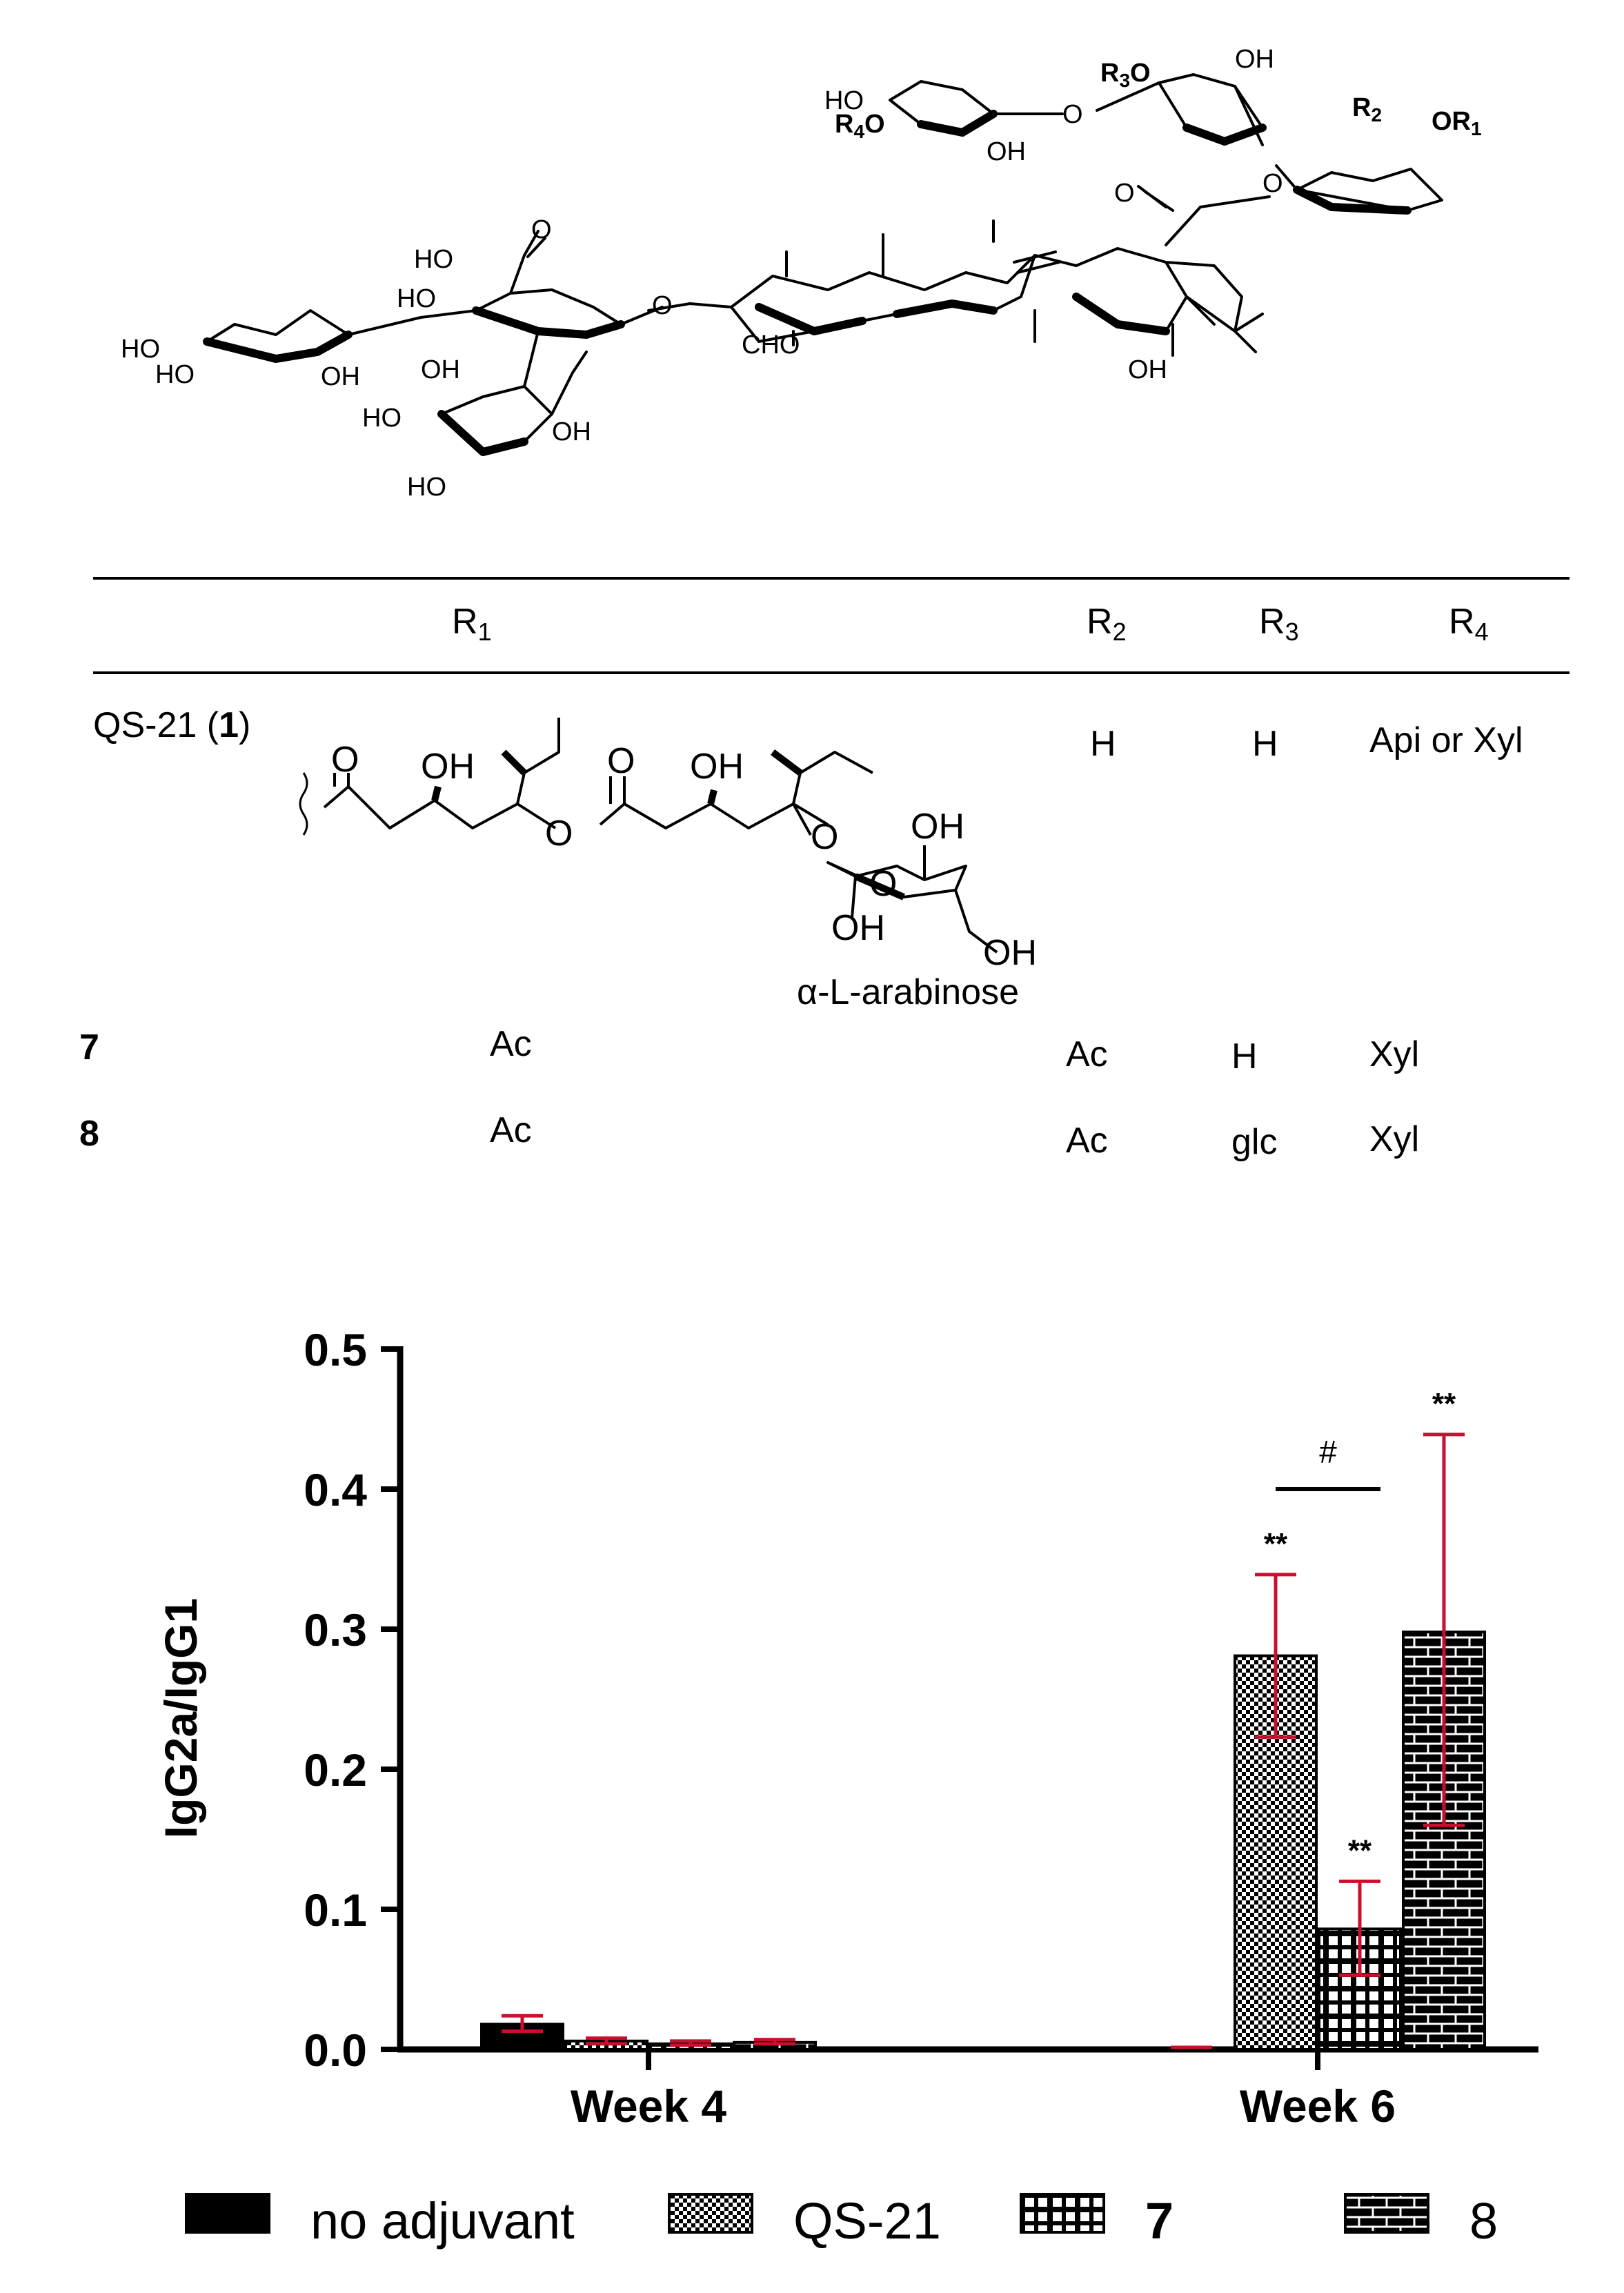 The height and width of the screenshot is (2293, 1624). I want to click on label-r3o: R3O, so click(1125, 75).